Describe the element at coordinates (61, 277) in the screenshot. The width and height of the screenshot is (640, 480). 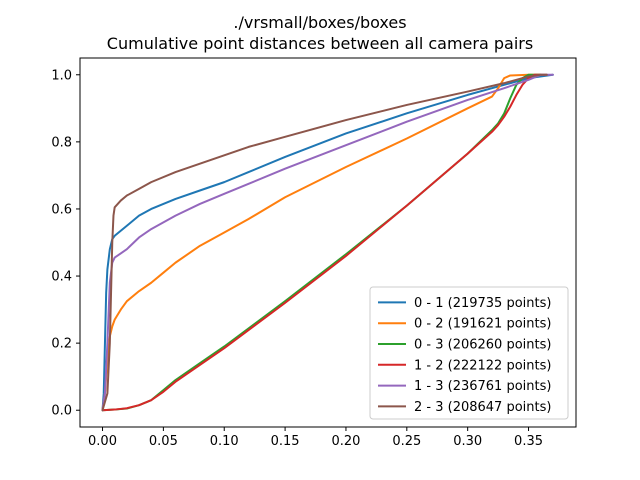
I see `y-tick-label: 0.4` at that location.